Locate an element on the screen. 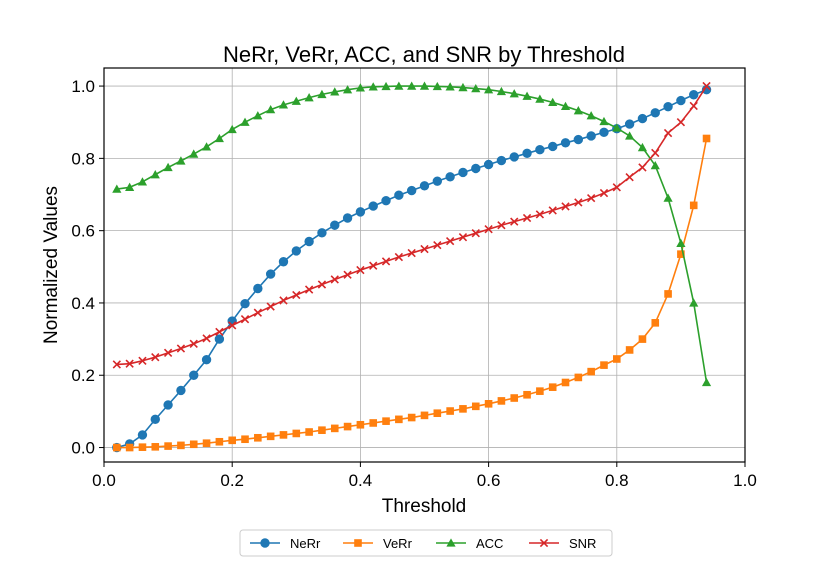  y-axis-label: Normalized Values is located at coordinates (51, 265).